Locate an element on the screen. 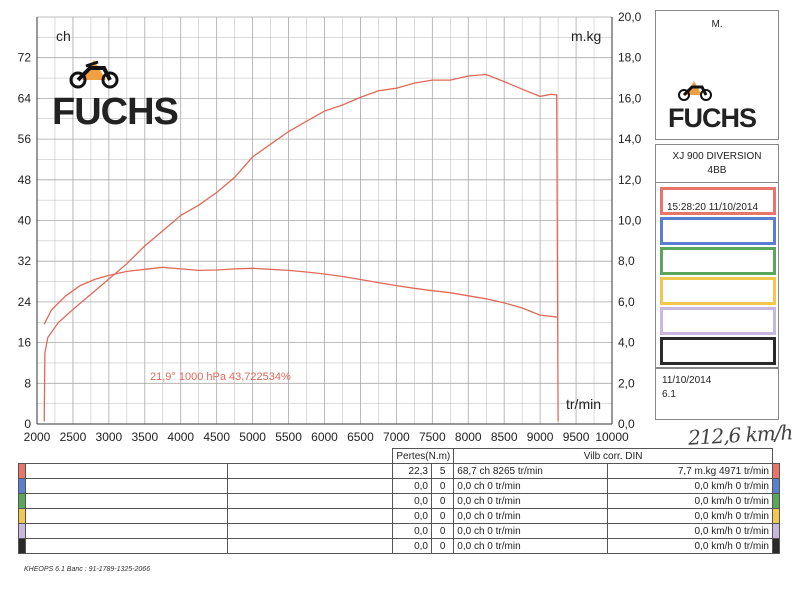  y-left-tick-label: 64 is located at coordinates (25, 98).